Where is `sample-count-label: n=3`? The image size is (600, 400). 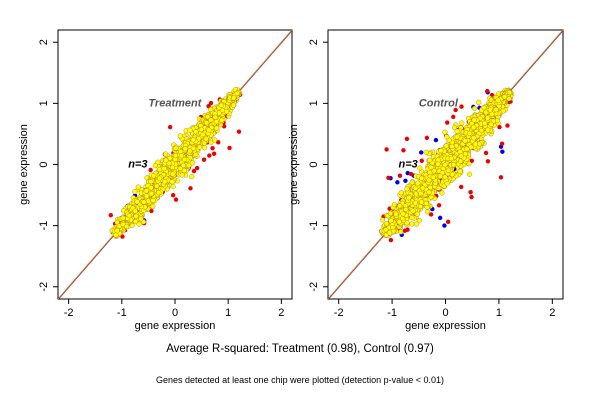
sample-count-label: n=3 is located at coordinates (137, 165).